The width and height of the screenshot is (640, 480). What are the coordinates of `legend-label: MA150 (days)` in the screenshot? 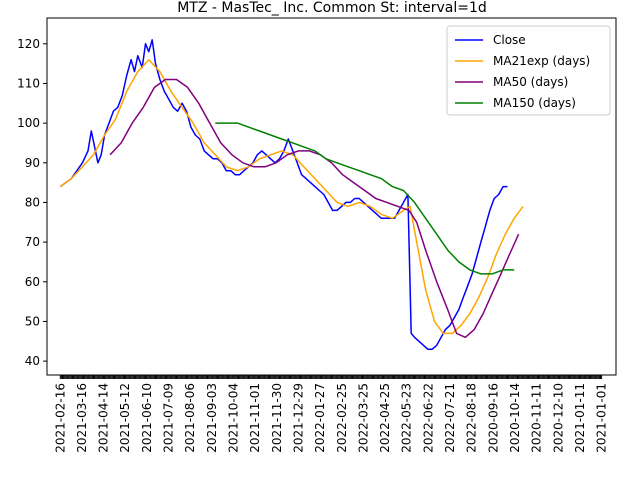 It's located at (534, 103).